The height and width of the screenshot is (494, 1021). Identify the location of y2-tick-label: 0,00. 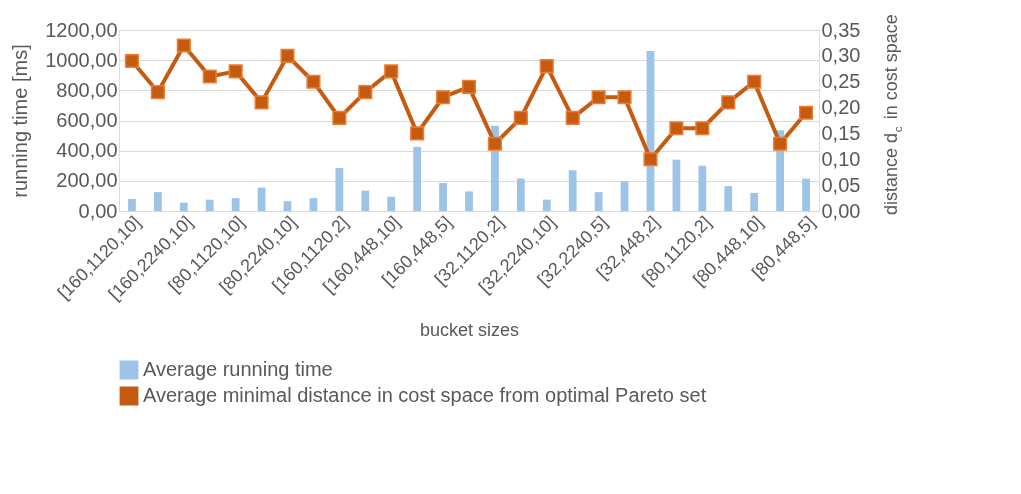
(841, 210).